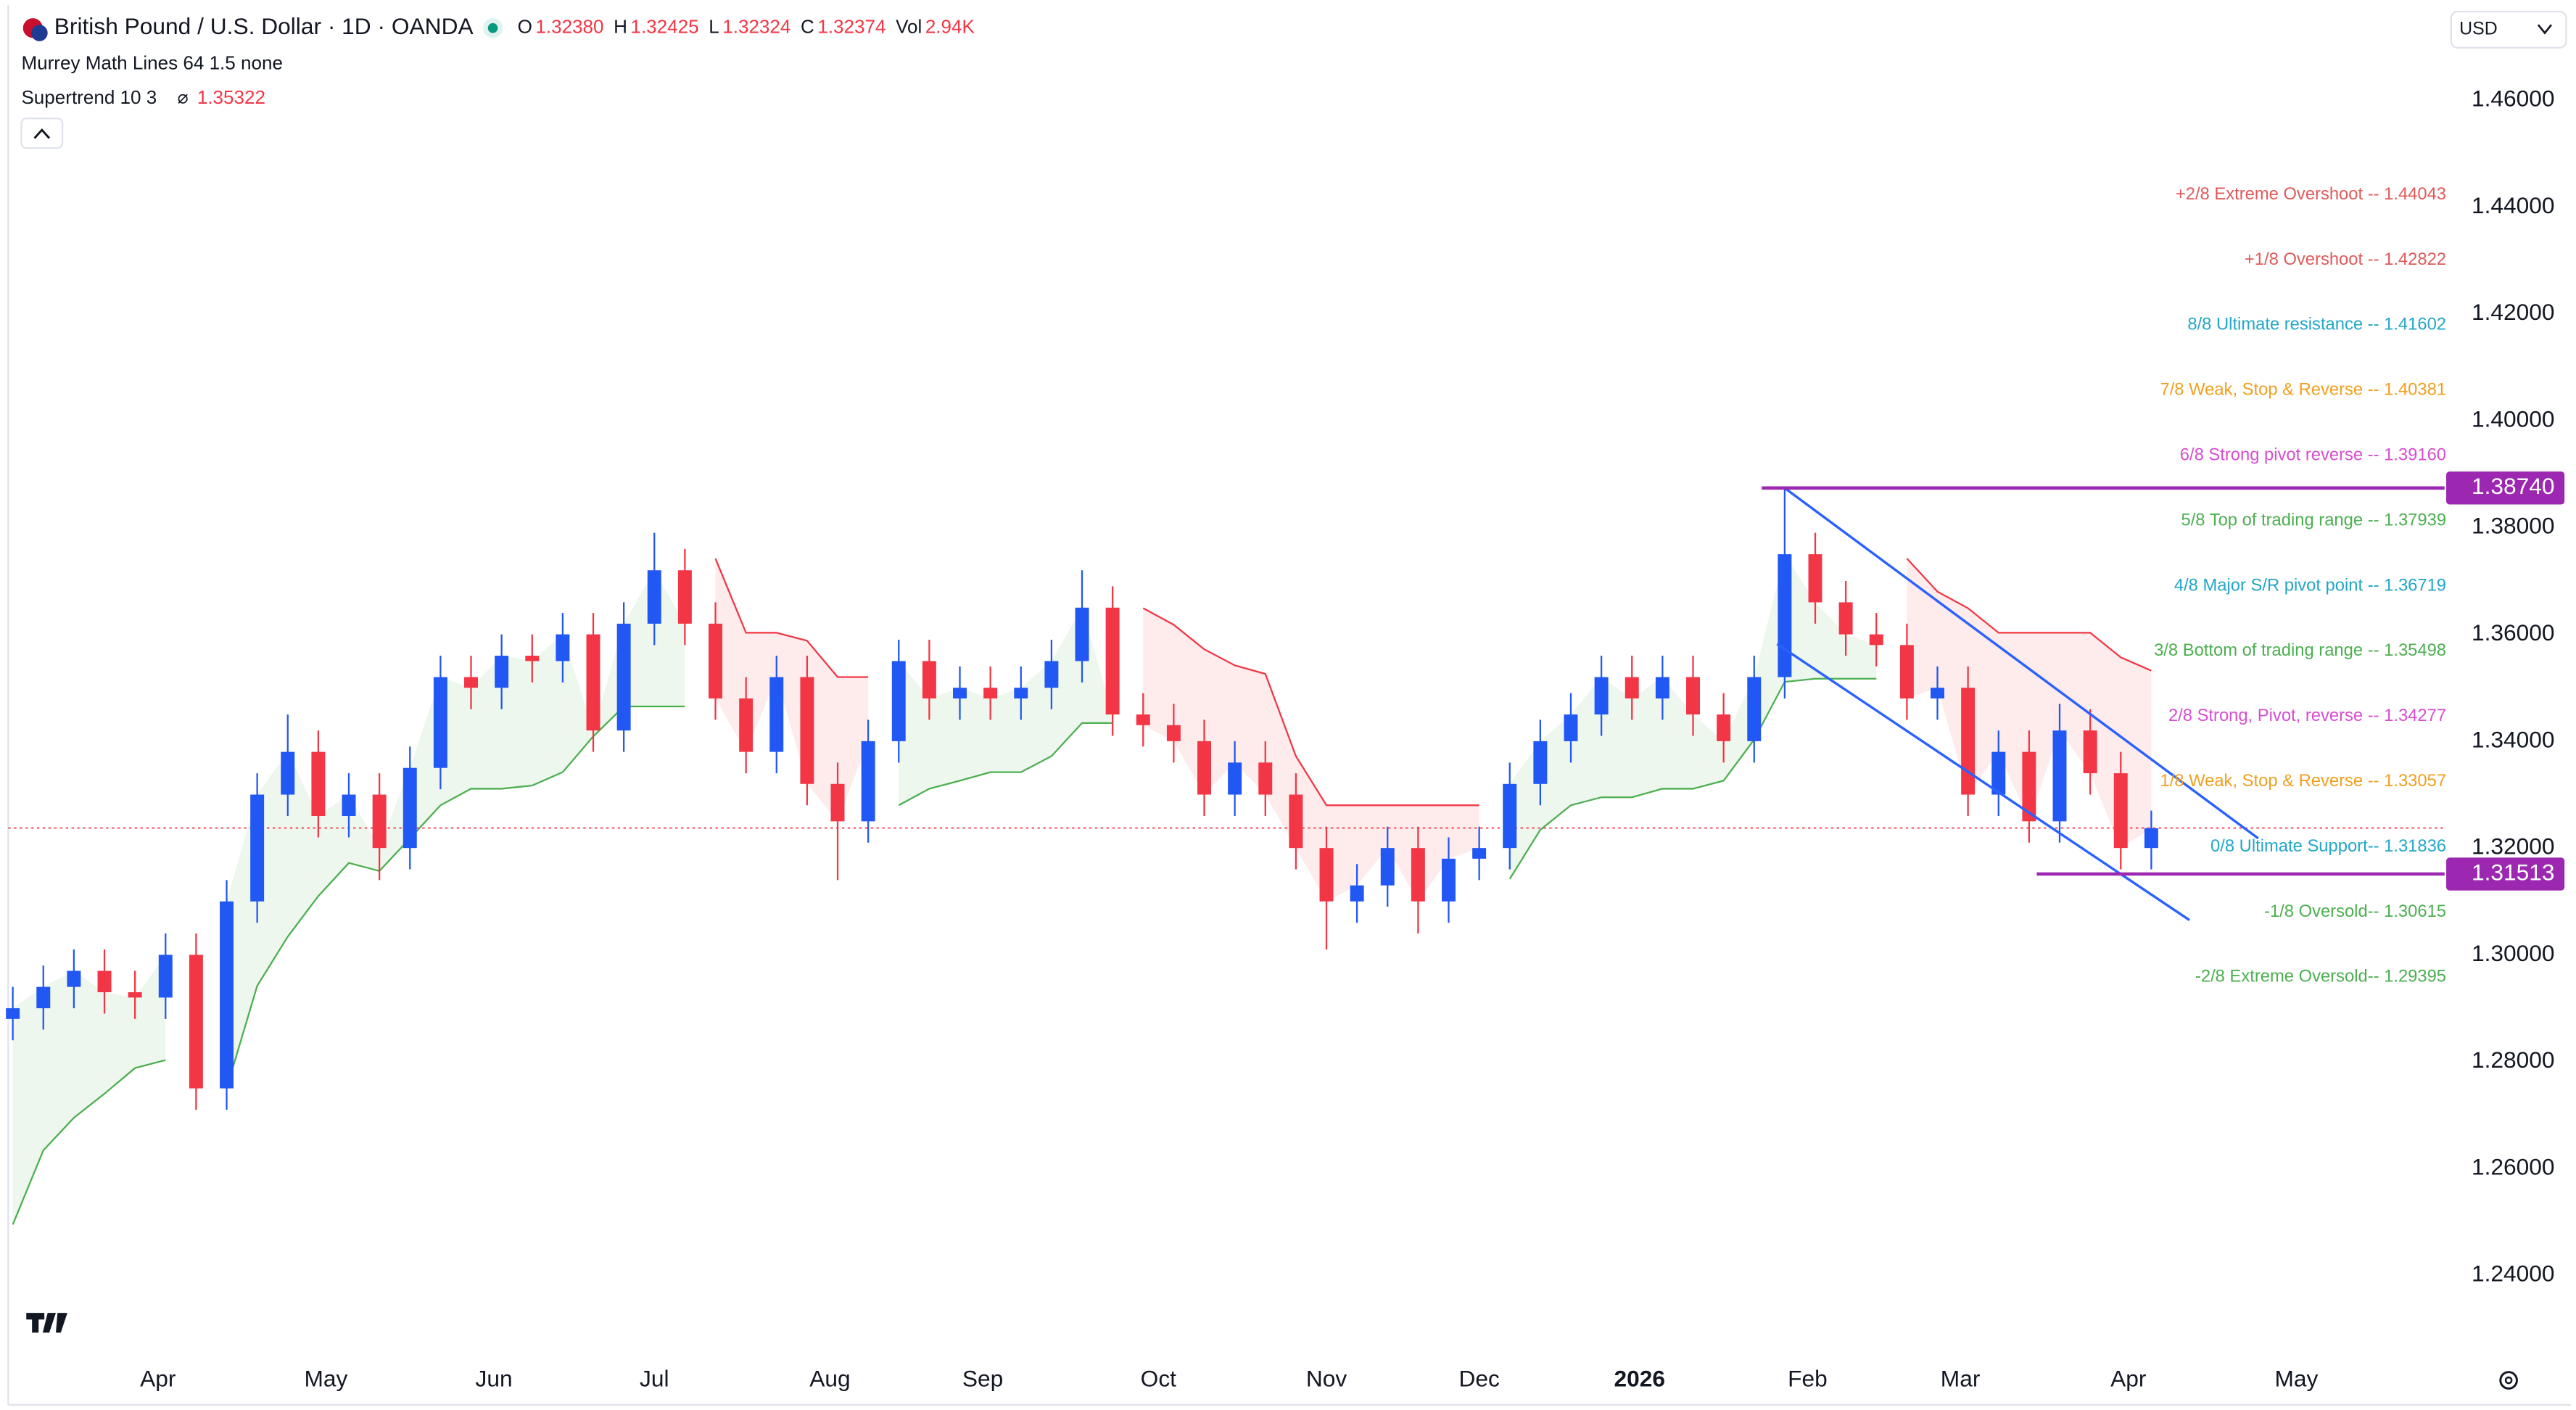  What do you see at coordinates (714, 27) in the screenshot?
I see `ohlc-label: L` at bounding box center [714, 27].